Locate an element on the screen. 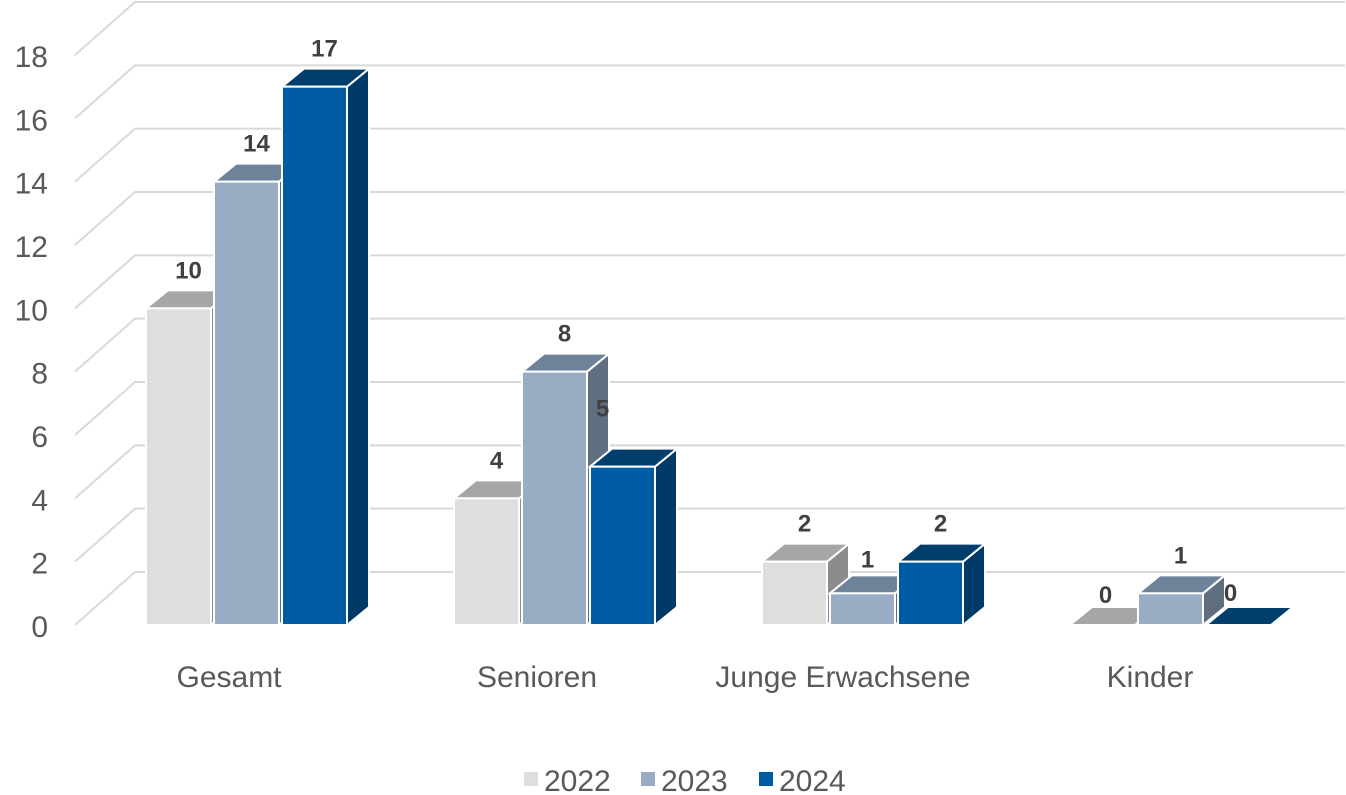  category-label-gesamt: Gesamt is located at coordinates (229, 677).